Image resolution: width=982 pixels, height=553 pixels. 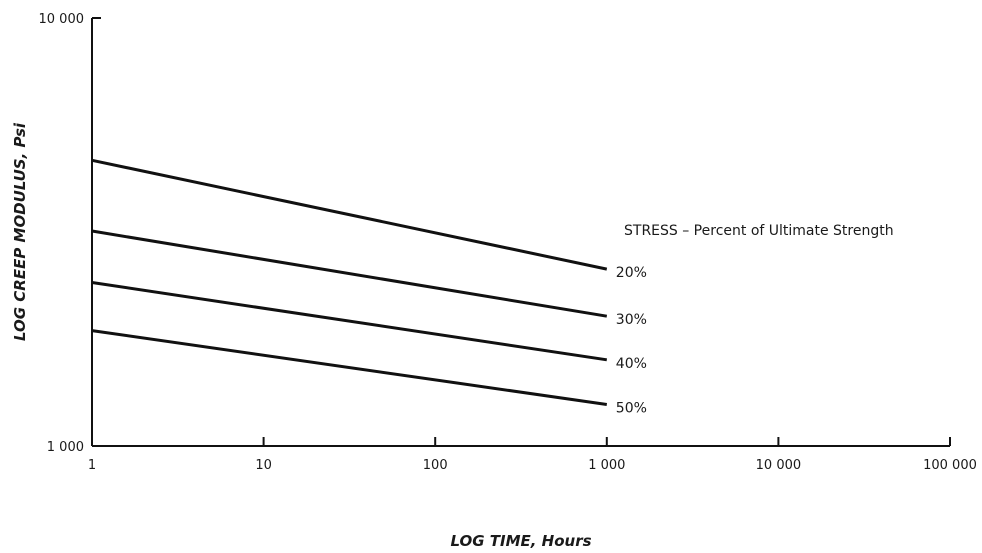 What do you see at coordinates (20, 231) in the screenshot?
I see `y-axis-title: LOG CREEP MODULUS, Psi` at bounding box center [20, 231].